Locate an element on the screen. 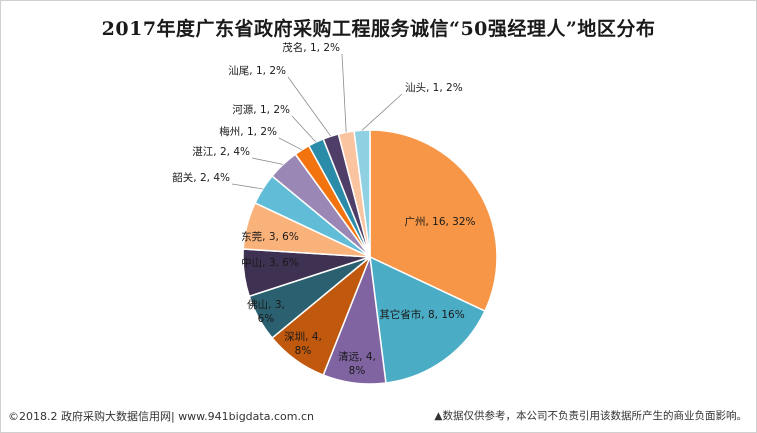 The width and height of the screenshot is (757, 433). pie-slice-广州 is located at coordinates (433, 221).